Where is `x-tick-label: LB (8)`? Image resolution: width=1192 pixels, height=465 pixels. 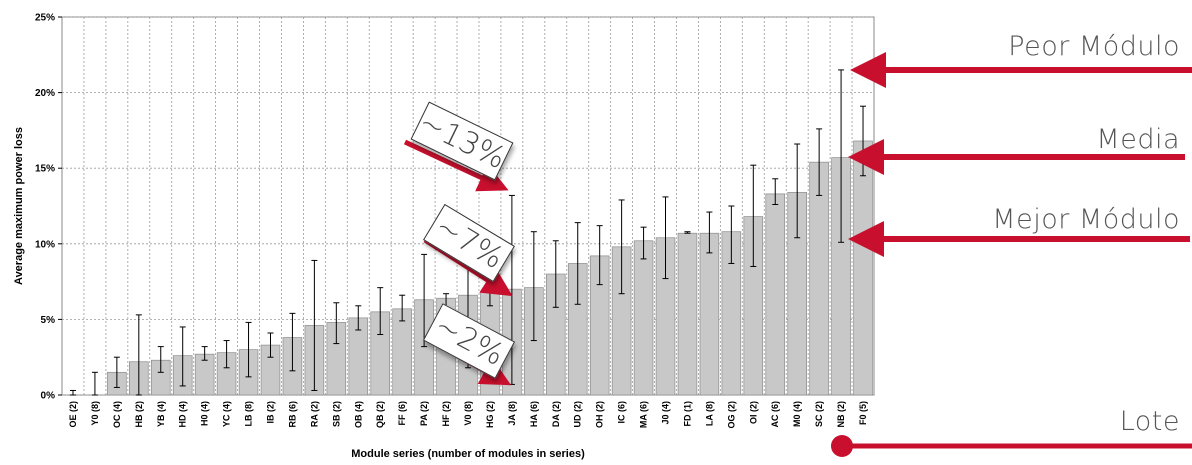 x-tick-label: LB (8) is located at coordinates (249, 414).